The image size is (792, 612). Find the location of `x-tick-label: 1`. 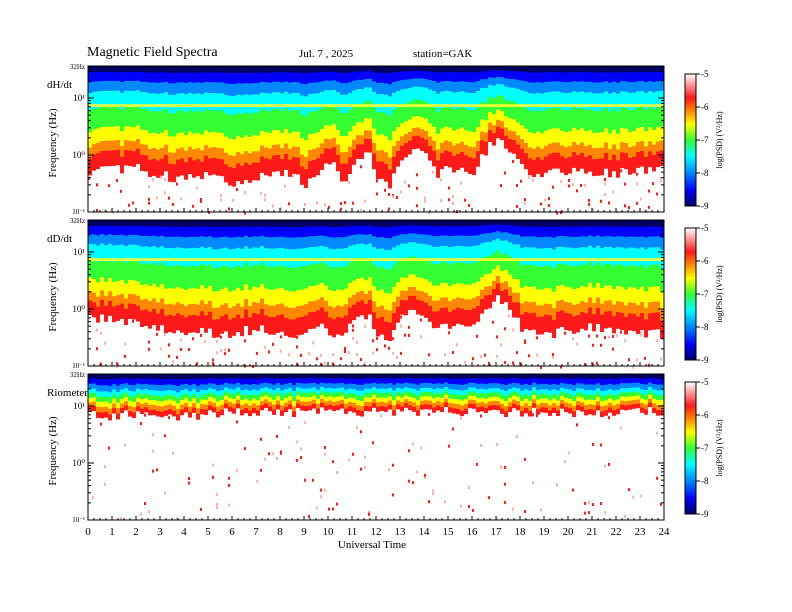

x-tick-label: 1 is located at coordinates (112, 532).